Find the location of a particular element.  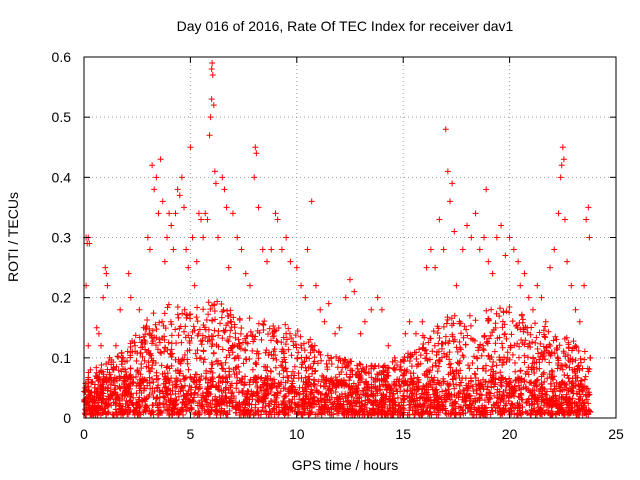

y-tick-label: 0.6 is located at coordinates (62, 57).